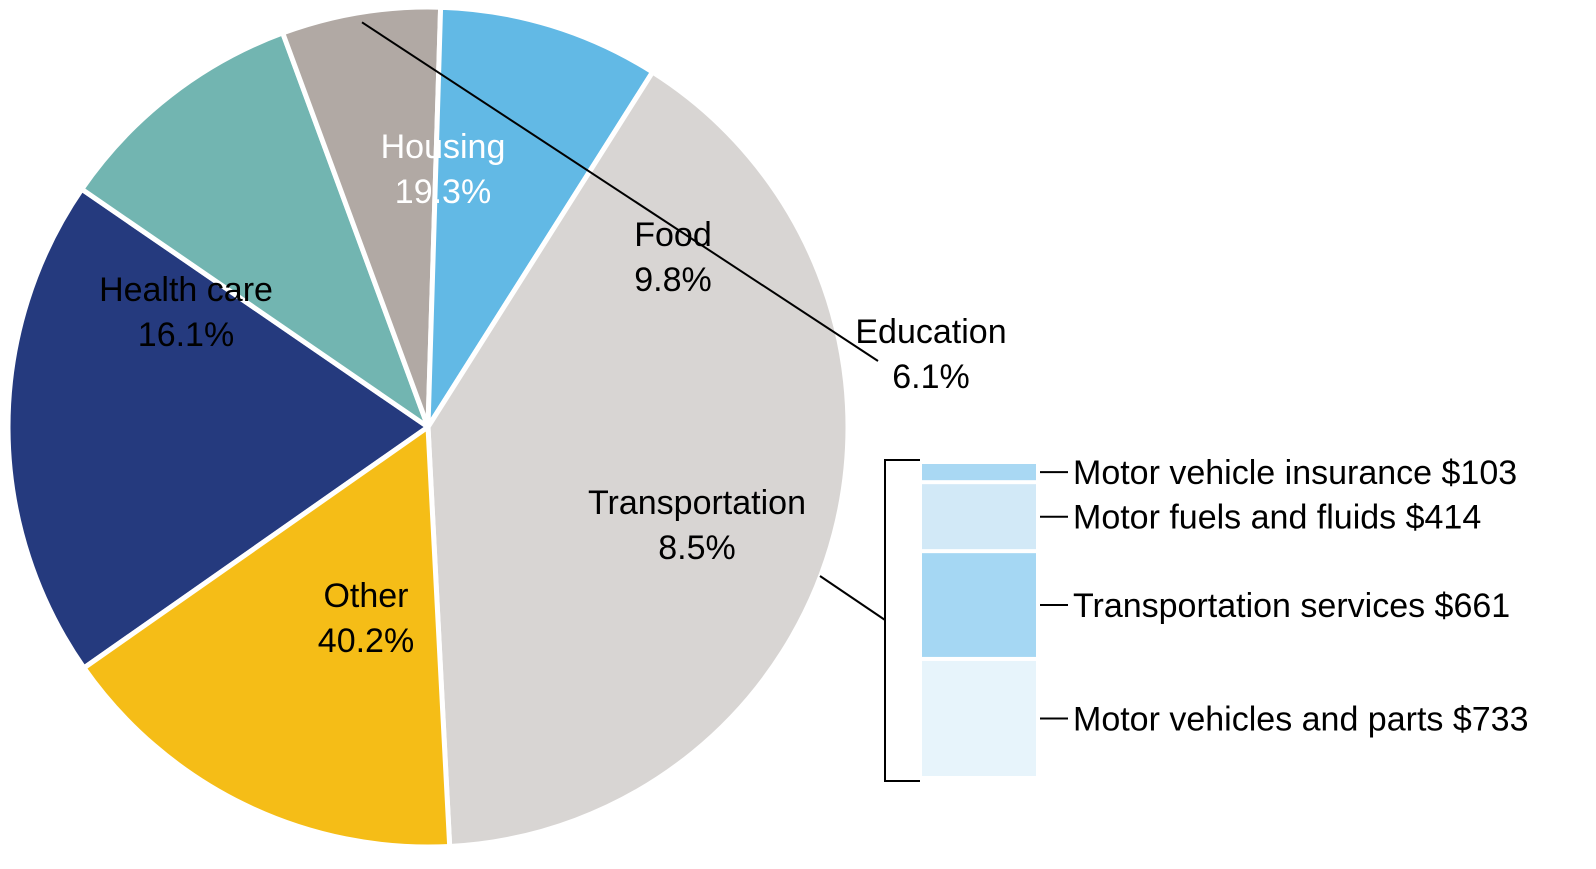 This screenshot has width=1596, height=869. I want to click on slice-label-food: Food, so click(673, 235).